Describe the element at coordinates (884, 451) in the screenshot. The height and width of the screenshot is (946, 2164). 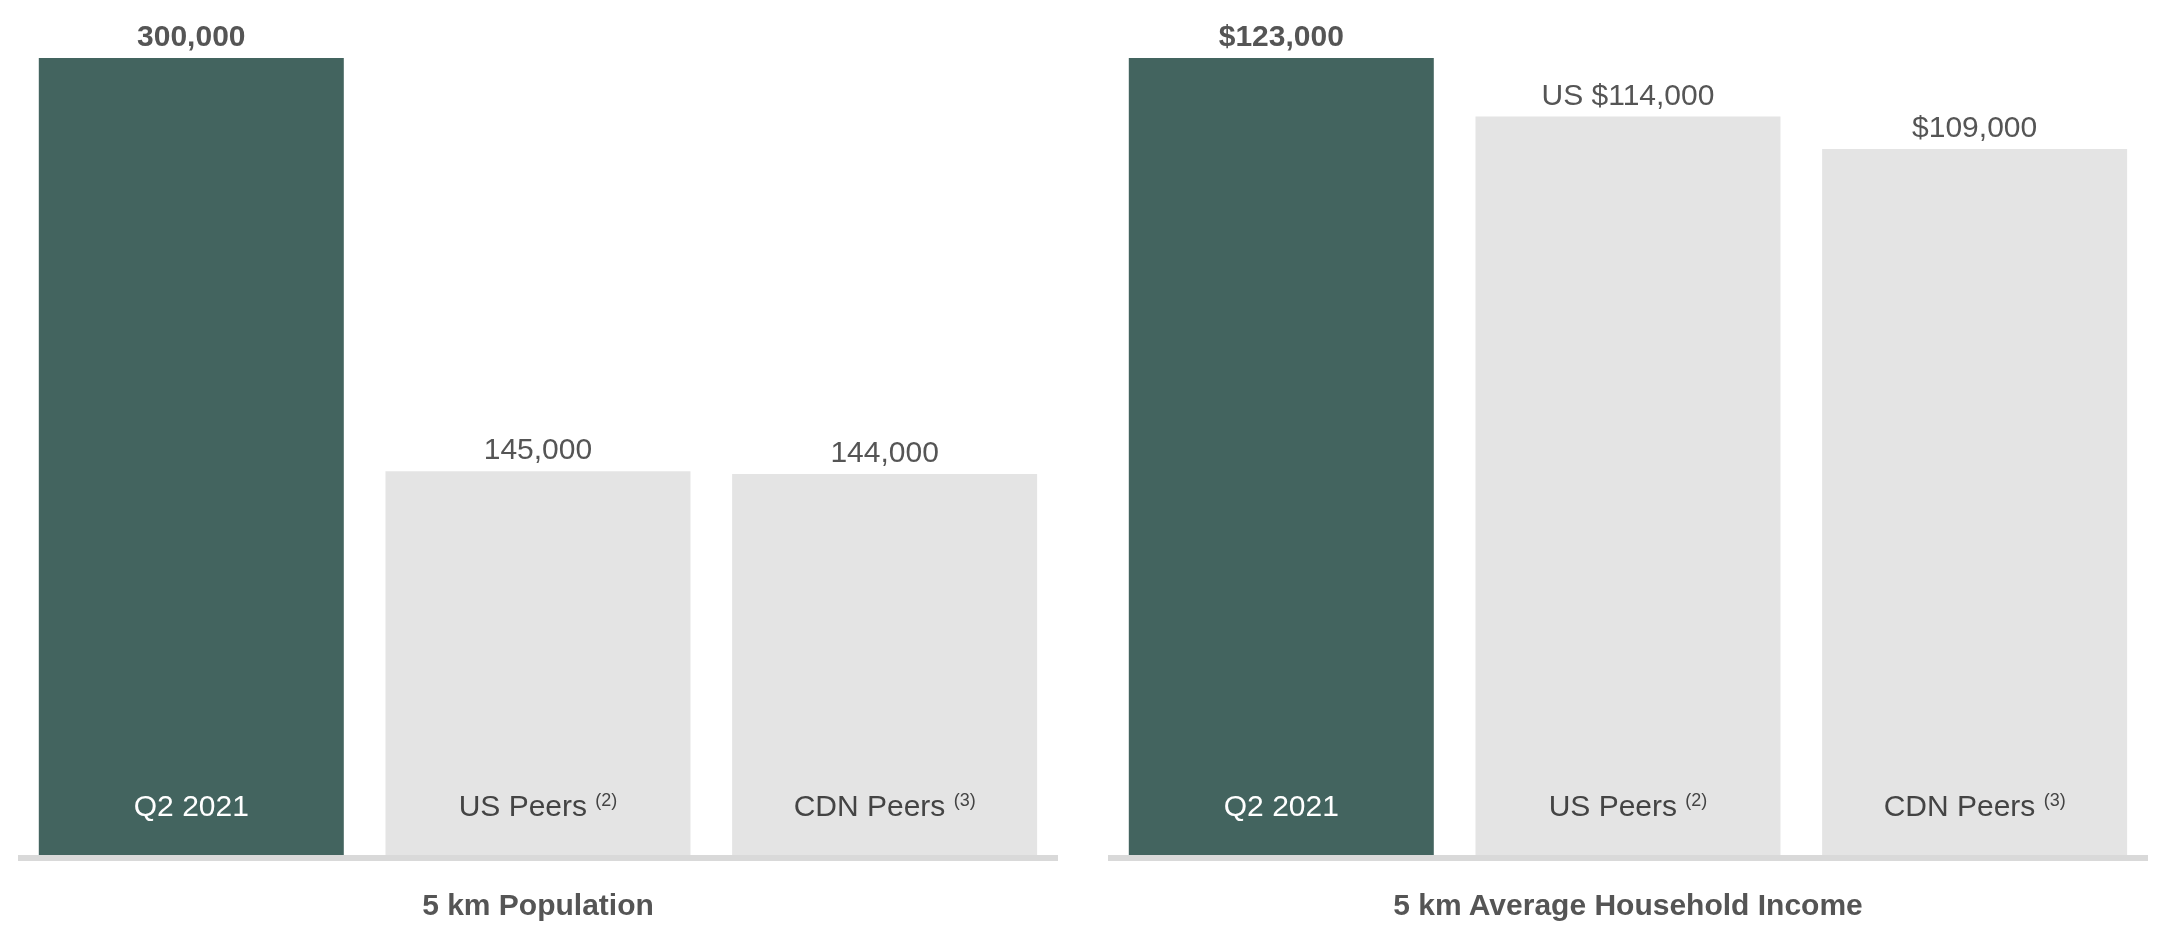
I see `data-label: 144,000` at that location.